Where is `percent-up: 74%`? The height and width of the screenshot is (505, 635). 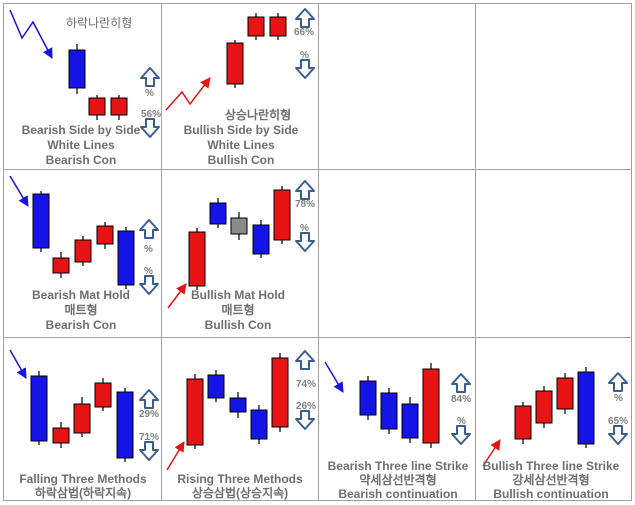
percent-up: 74% is located at coordinates (306, 384).